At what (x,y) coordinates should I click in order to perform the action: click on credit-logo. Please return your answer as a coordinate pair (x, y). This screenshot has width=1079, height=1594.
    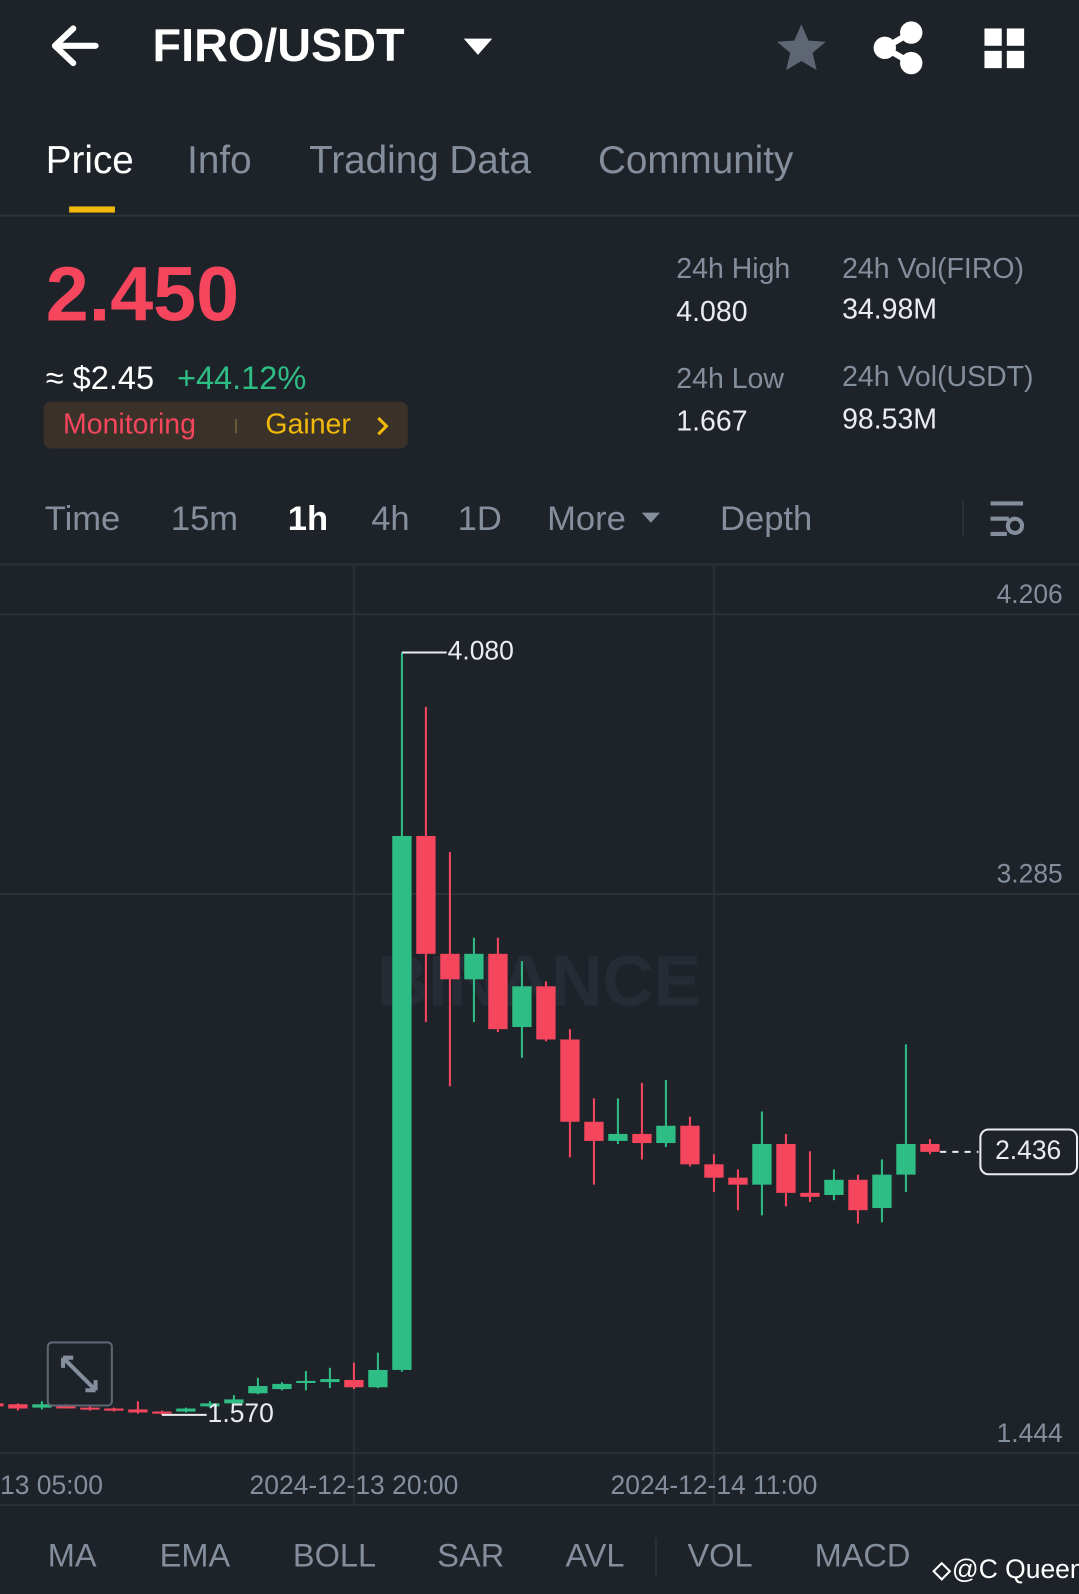
    Looking at the image, I should click on (942, 1571).